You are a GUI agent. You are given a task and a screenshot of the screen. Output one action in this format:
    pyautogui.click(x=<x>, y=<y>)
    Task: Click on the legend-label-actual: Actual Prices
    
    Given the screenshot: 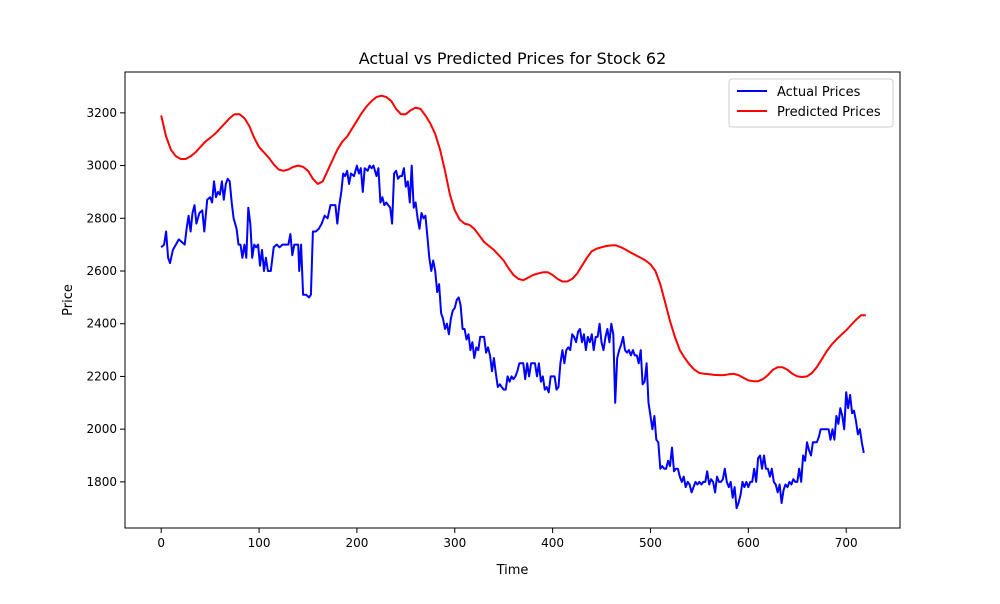 What is the action you would take?
    pyautogui.click(x=819, y=92)
    